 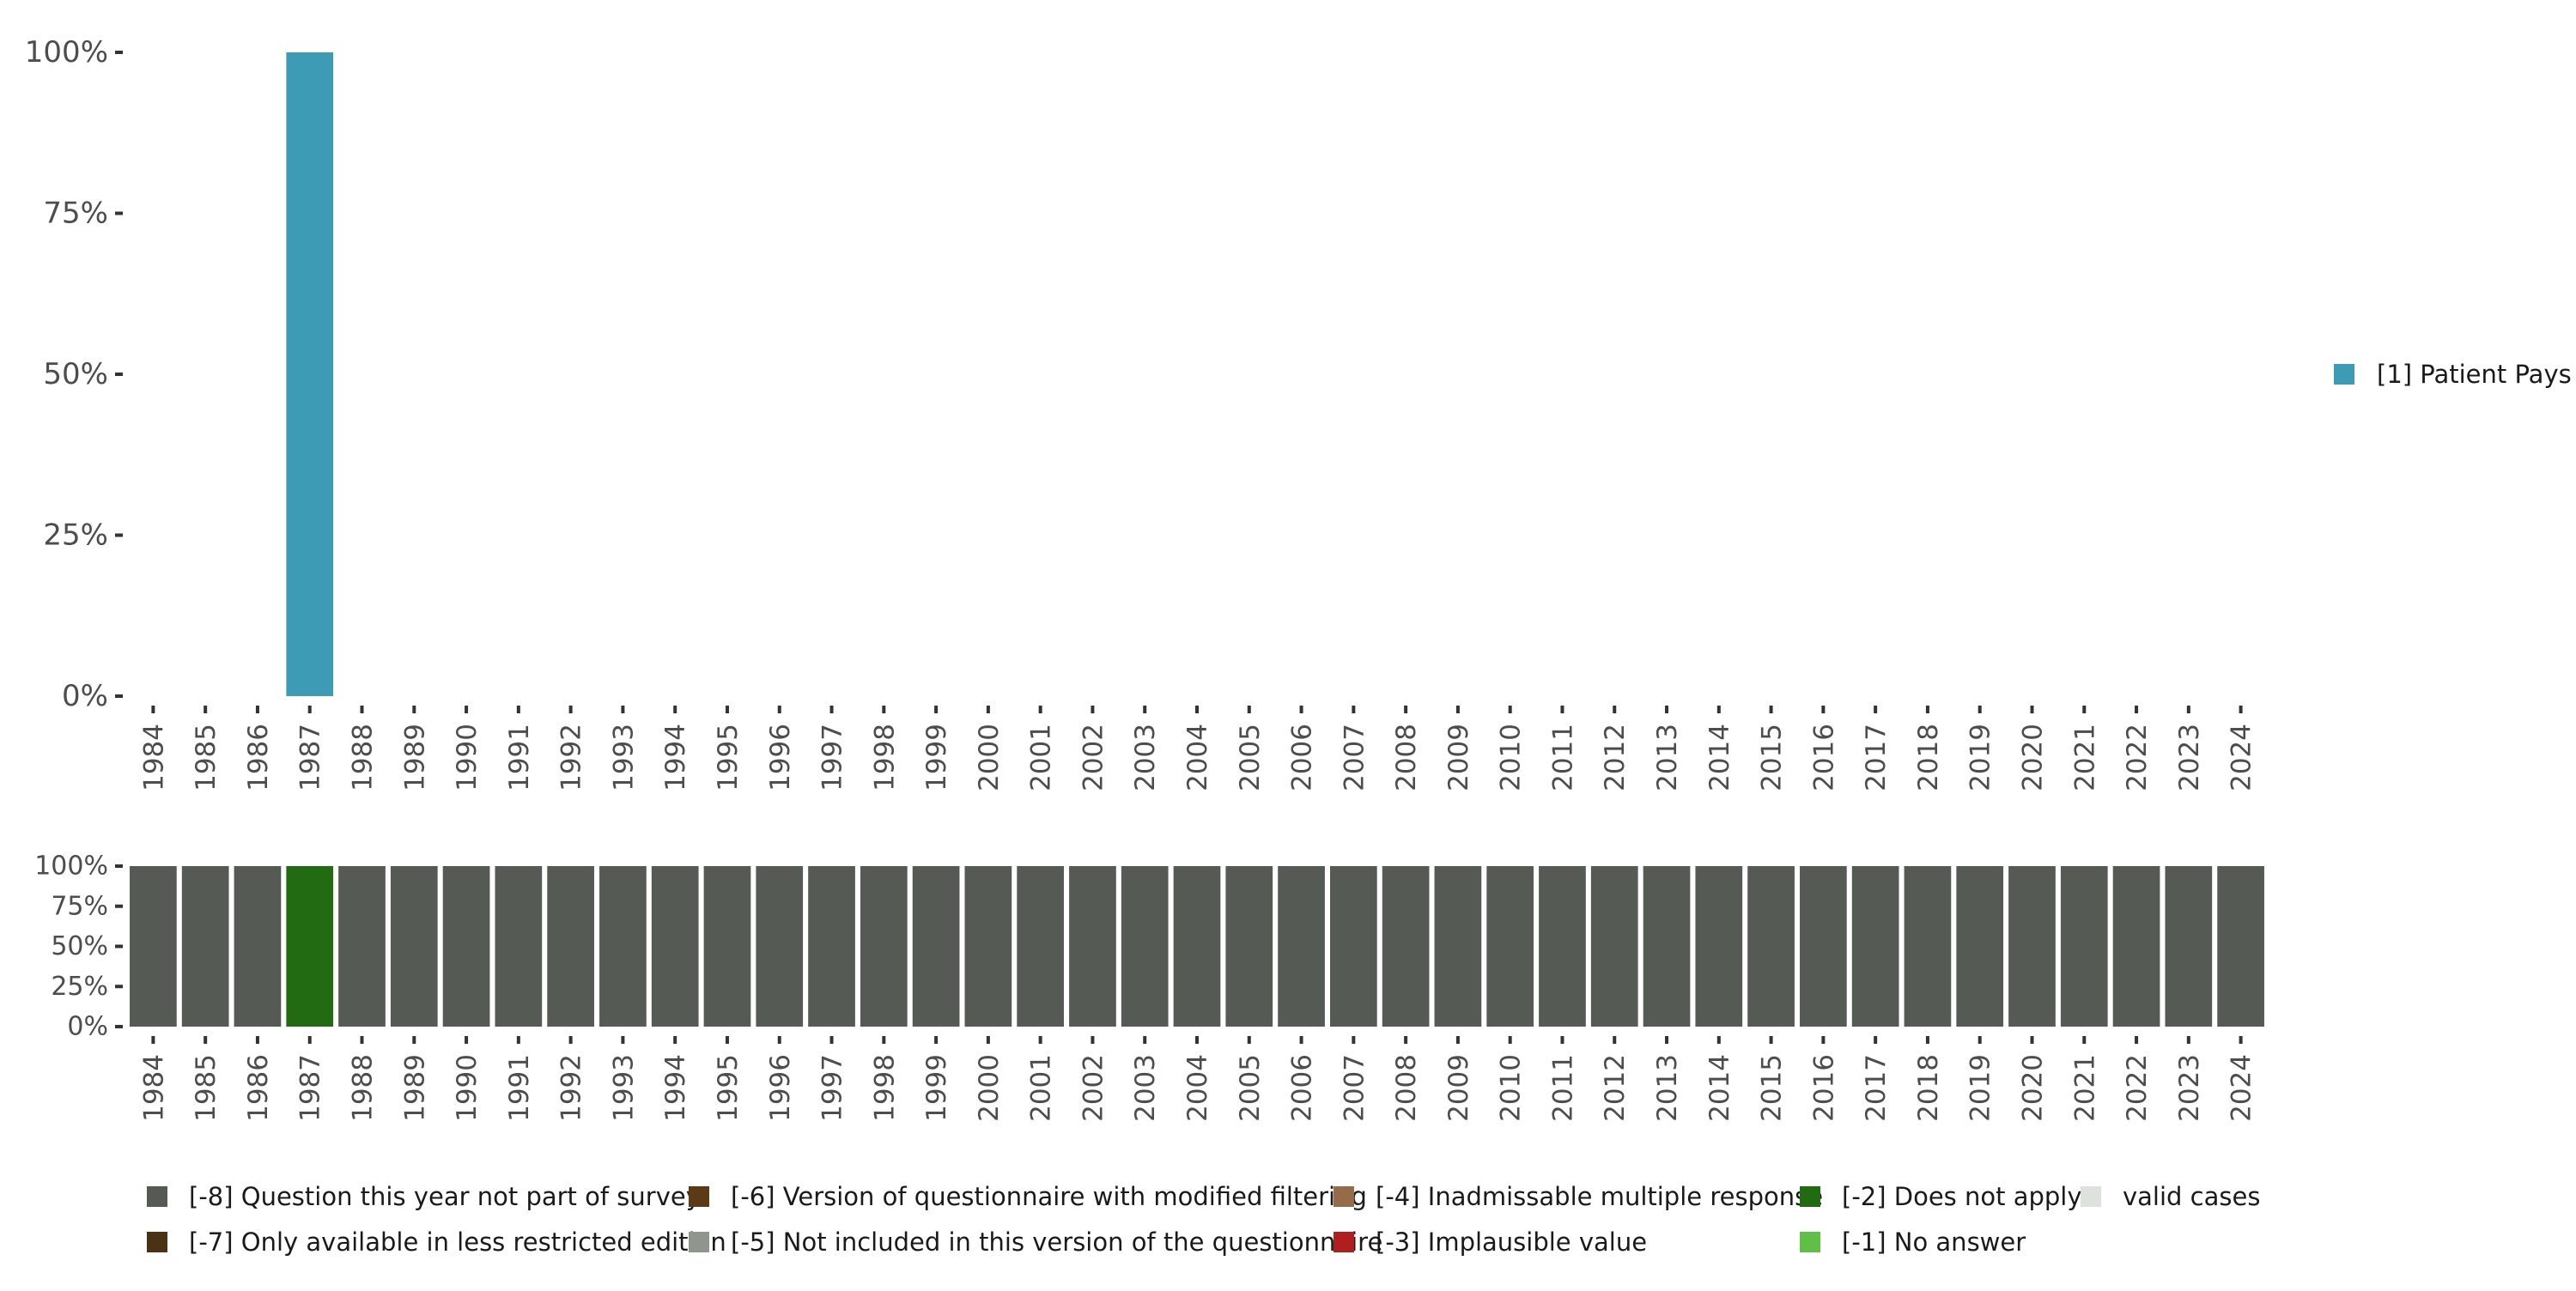 I want to click on strip-x-tick-label: 2024, so click(x=2242, y=1088).